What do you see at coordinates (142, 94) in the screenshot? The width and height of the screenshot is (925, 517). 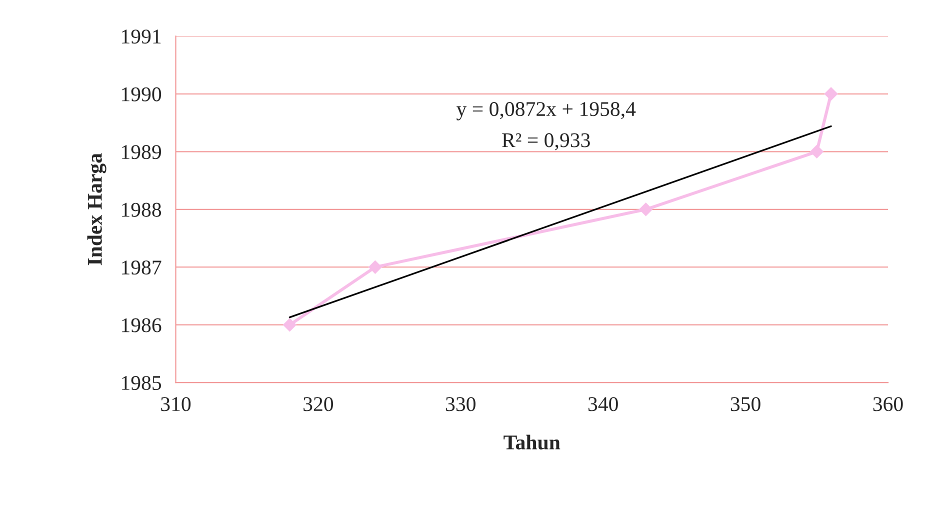 I see `y-tick-label: 1990` at bounding box center [142, 94].